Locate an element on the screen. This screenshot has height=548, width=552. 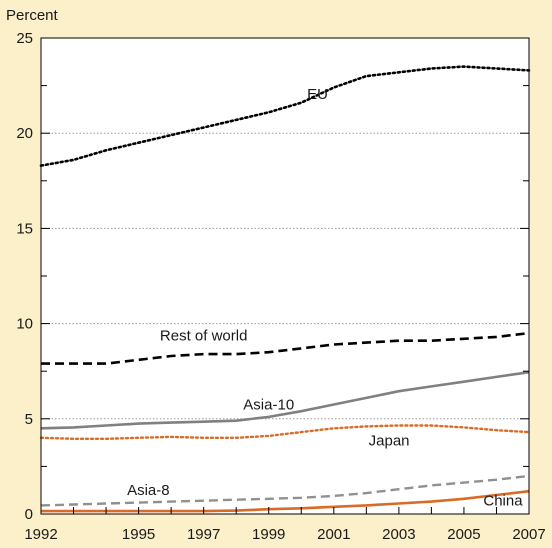
y-tick-label: 25 is located at coordinates (24, 38).